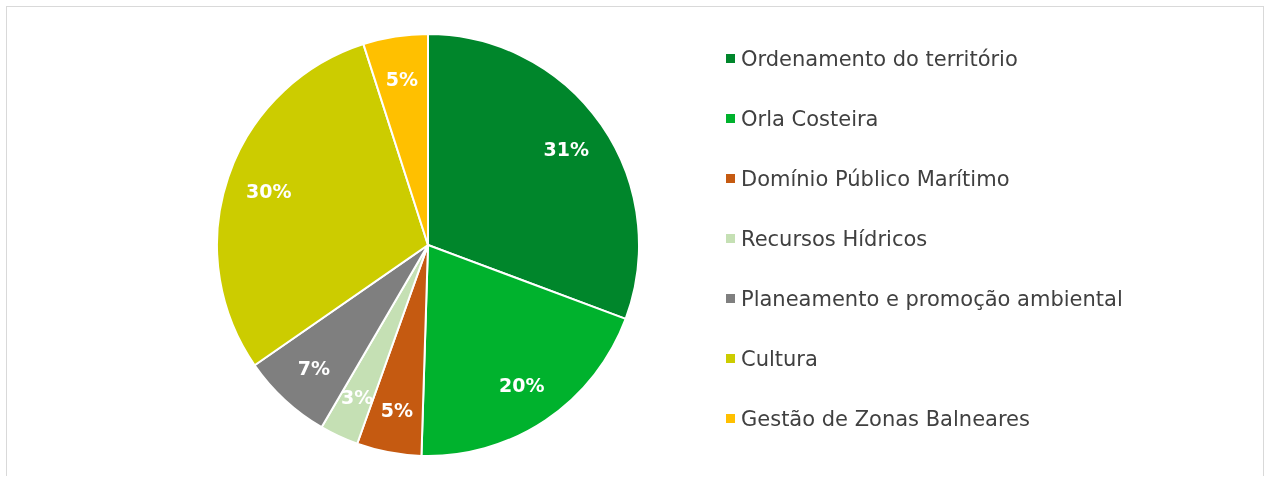  I want to click on legend-label: Ordenamento do território, so click(879, 58).